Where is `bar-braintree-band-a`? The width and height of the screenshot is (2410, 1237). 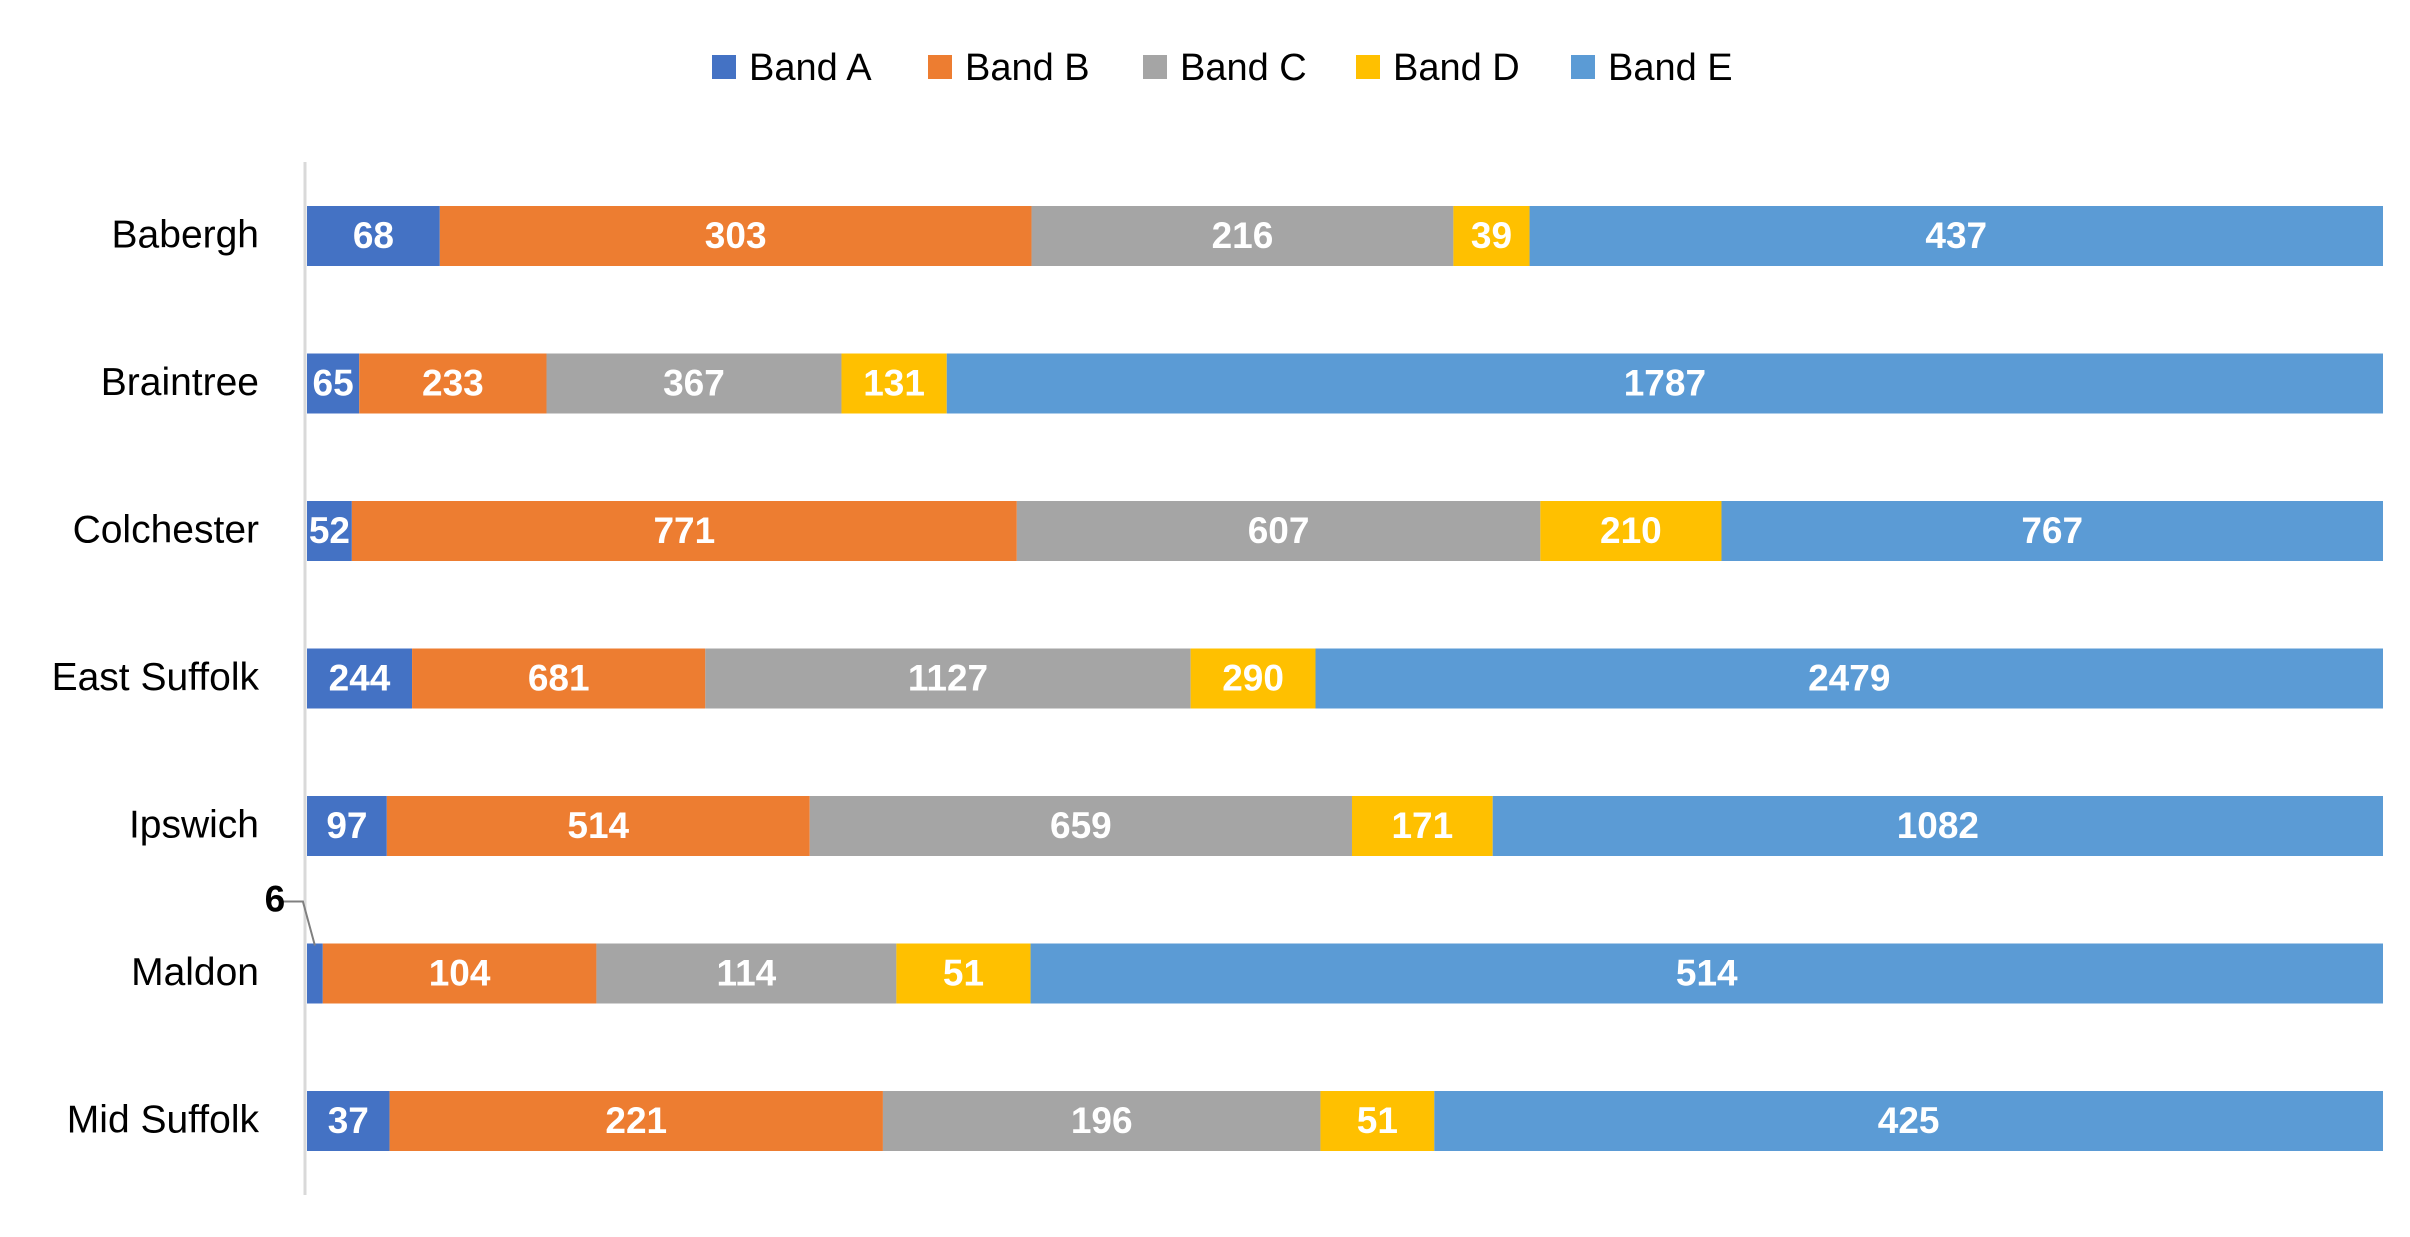 bar-braintree-band-a is located at coordinates (333, 383).